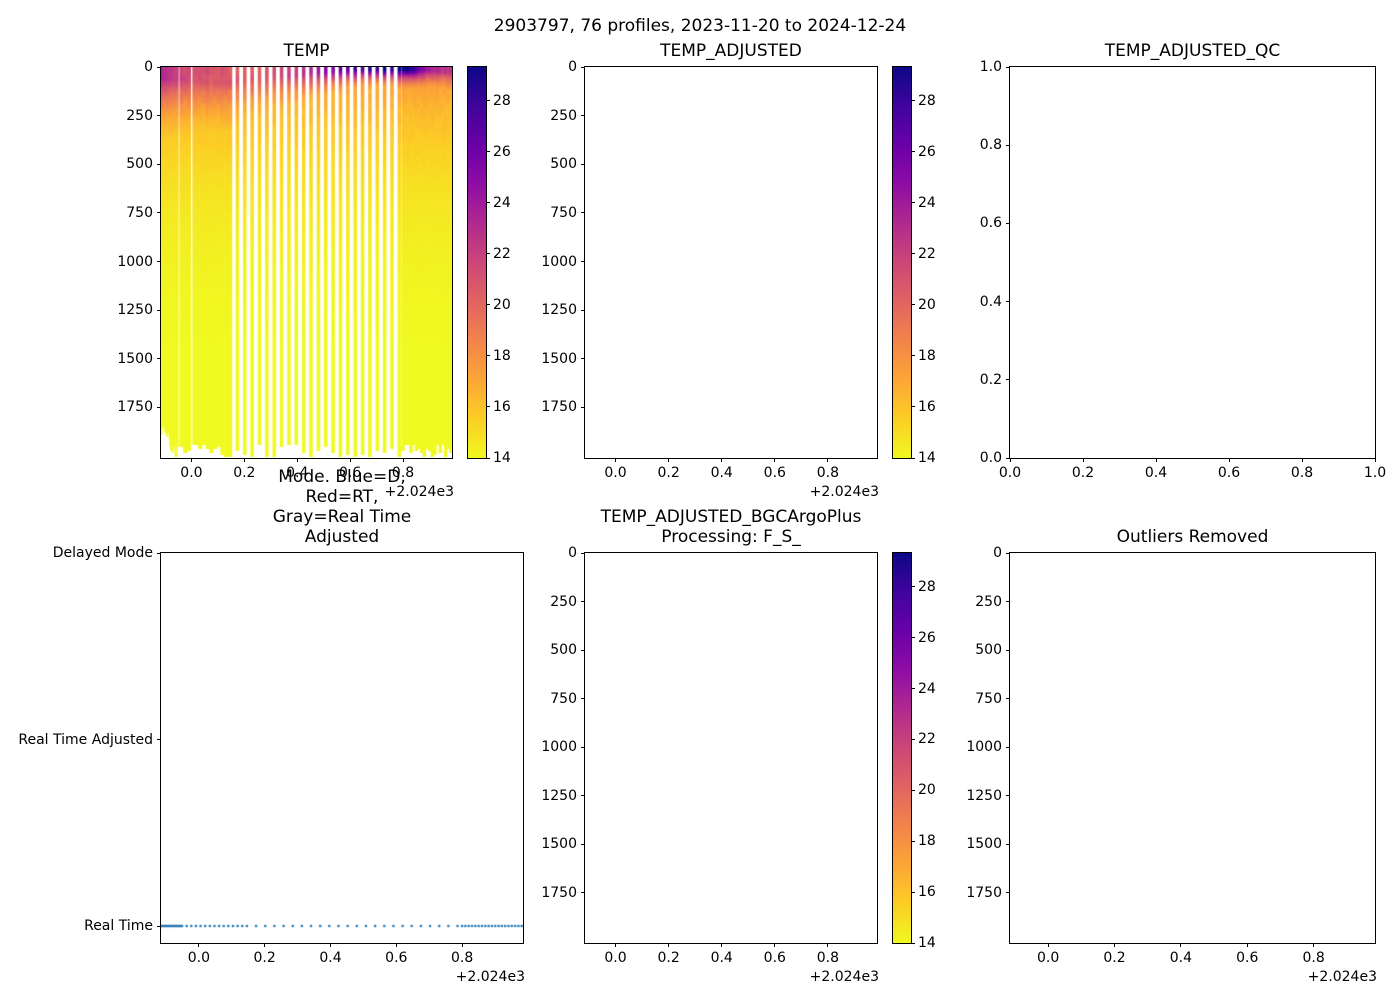 The image size is (1400, 1000). What do you see at coordinates (990, 458) in the screenshot?
I see `y-tick-label: 0.0` at bounding box center [990, 458].